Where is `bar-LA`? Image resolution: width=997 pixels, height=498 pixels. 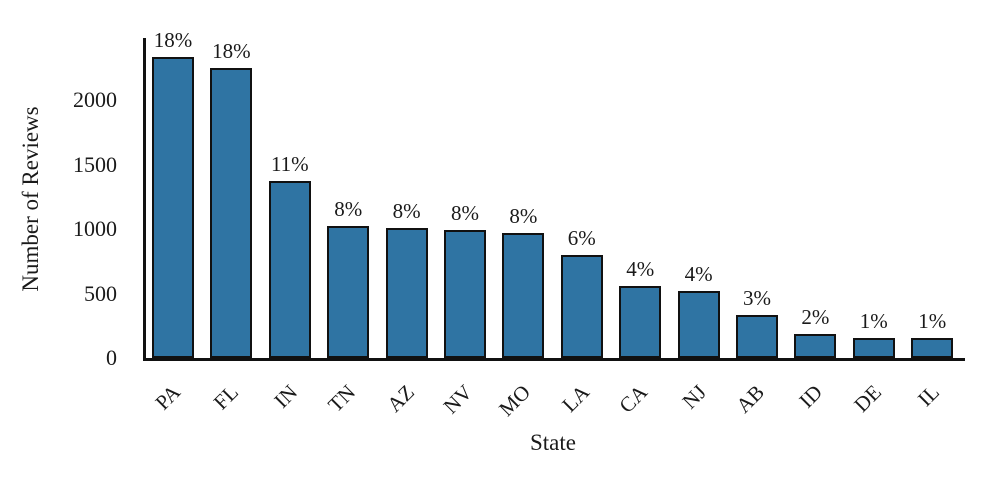
bar-LA is located at coordinates (581, 306).